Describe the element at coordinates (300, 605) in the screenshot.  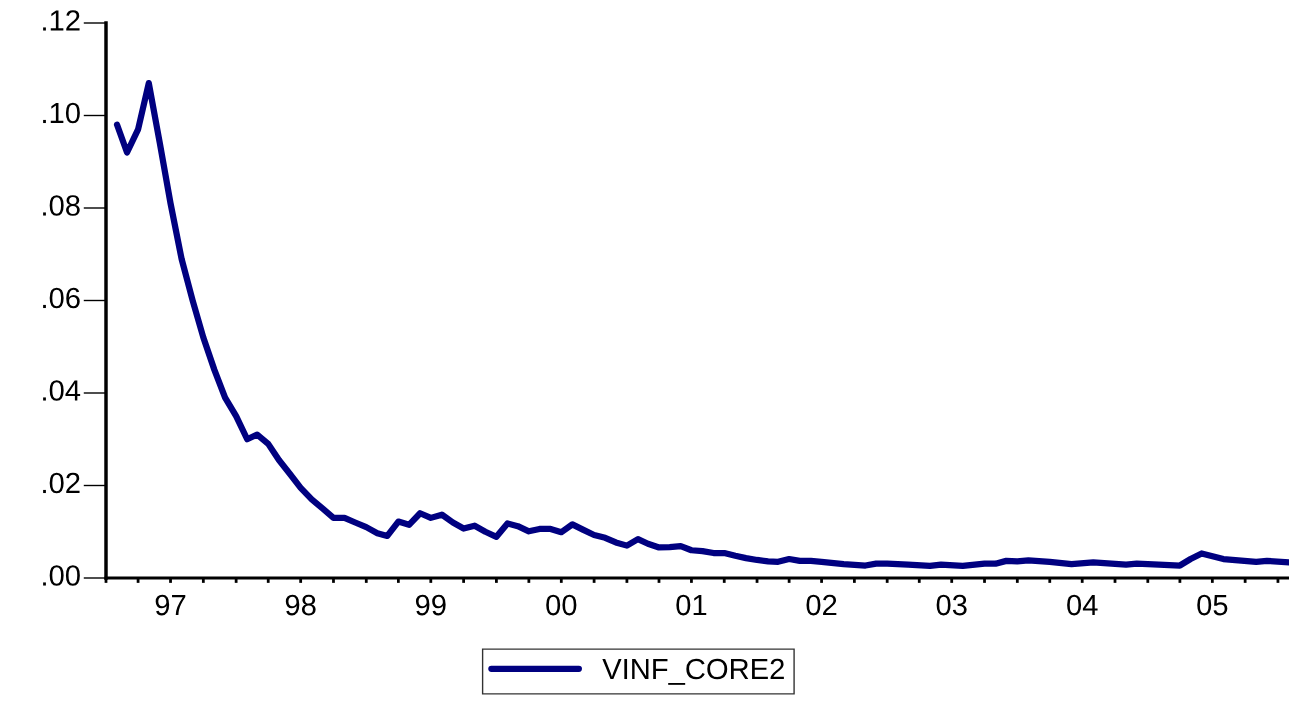
I see `x-tick-label: 98` at that location.